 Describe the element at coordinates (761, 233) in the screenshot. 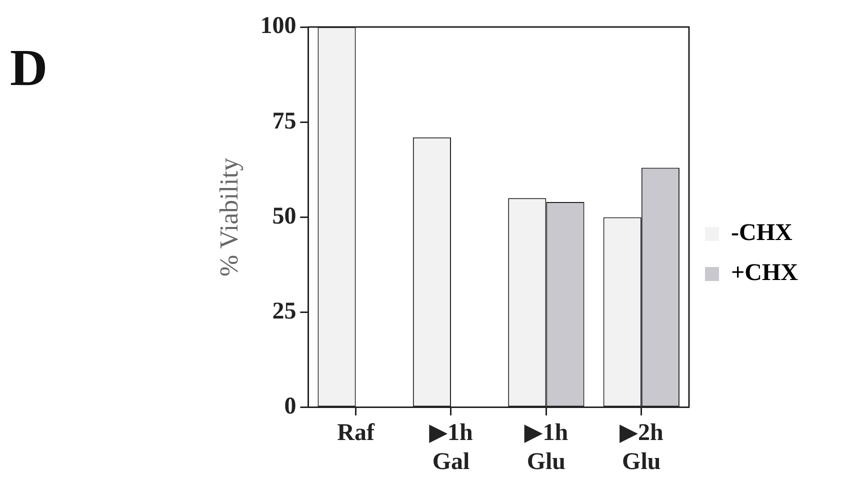

I see `legend-label: -CHX` at that location.